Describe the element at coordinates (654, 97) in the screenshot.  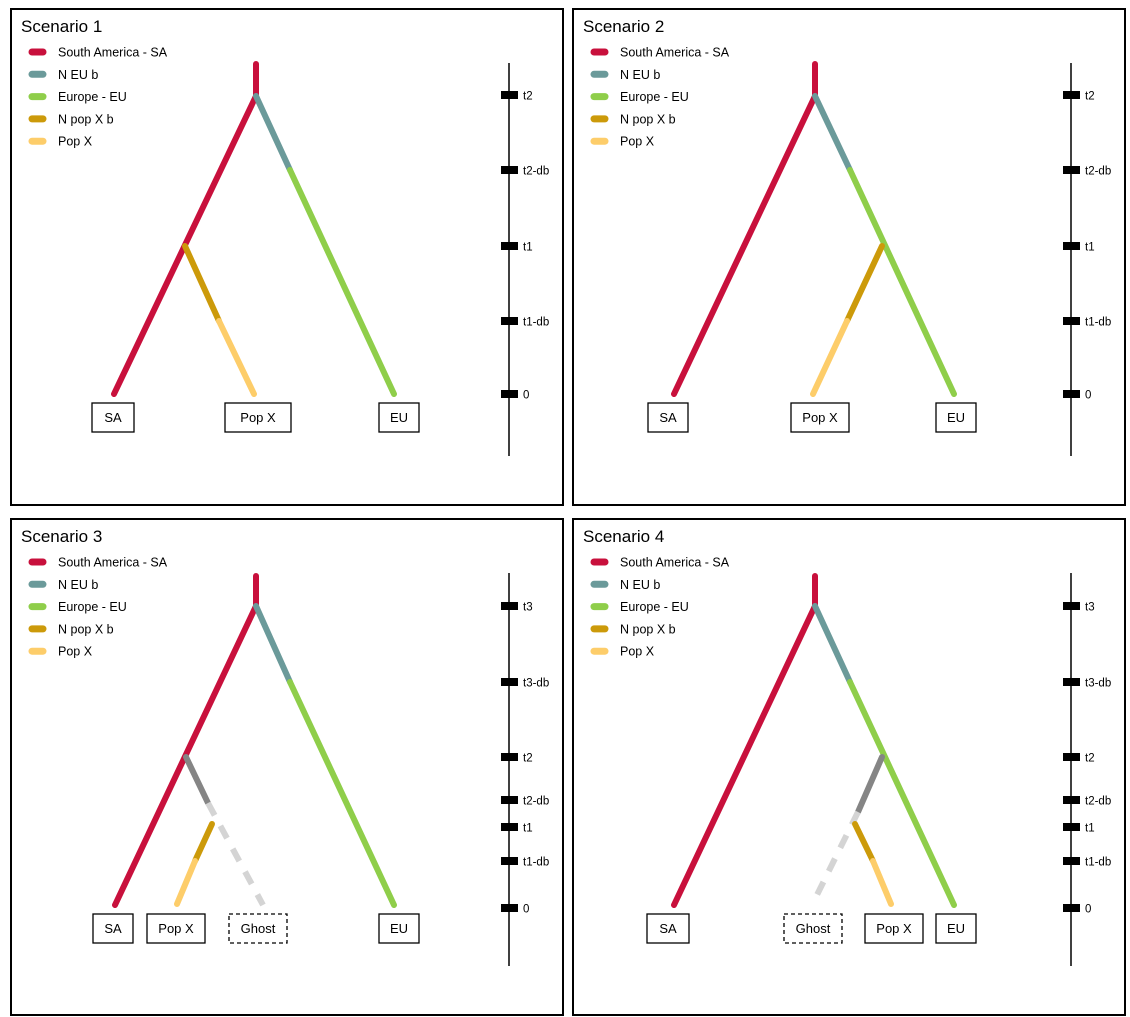
I see `legend-label: Europe - EU` at that location.